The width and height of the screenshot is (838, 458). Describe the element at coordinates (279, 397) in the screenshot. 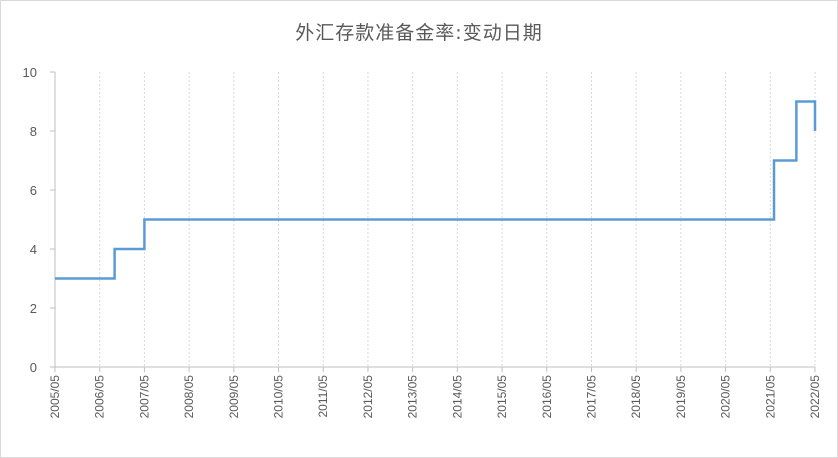

I see `x-tick-label: 2010/05` at that location.